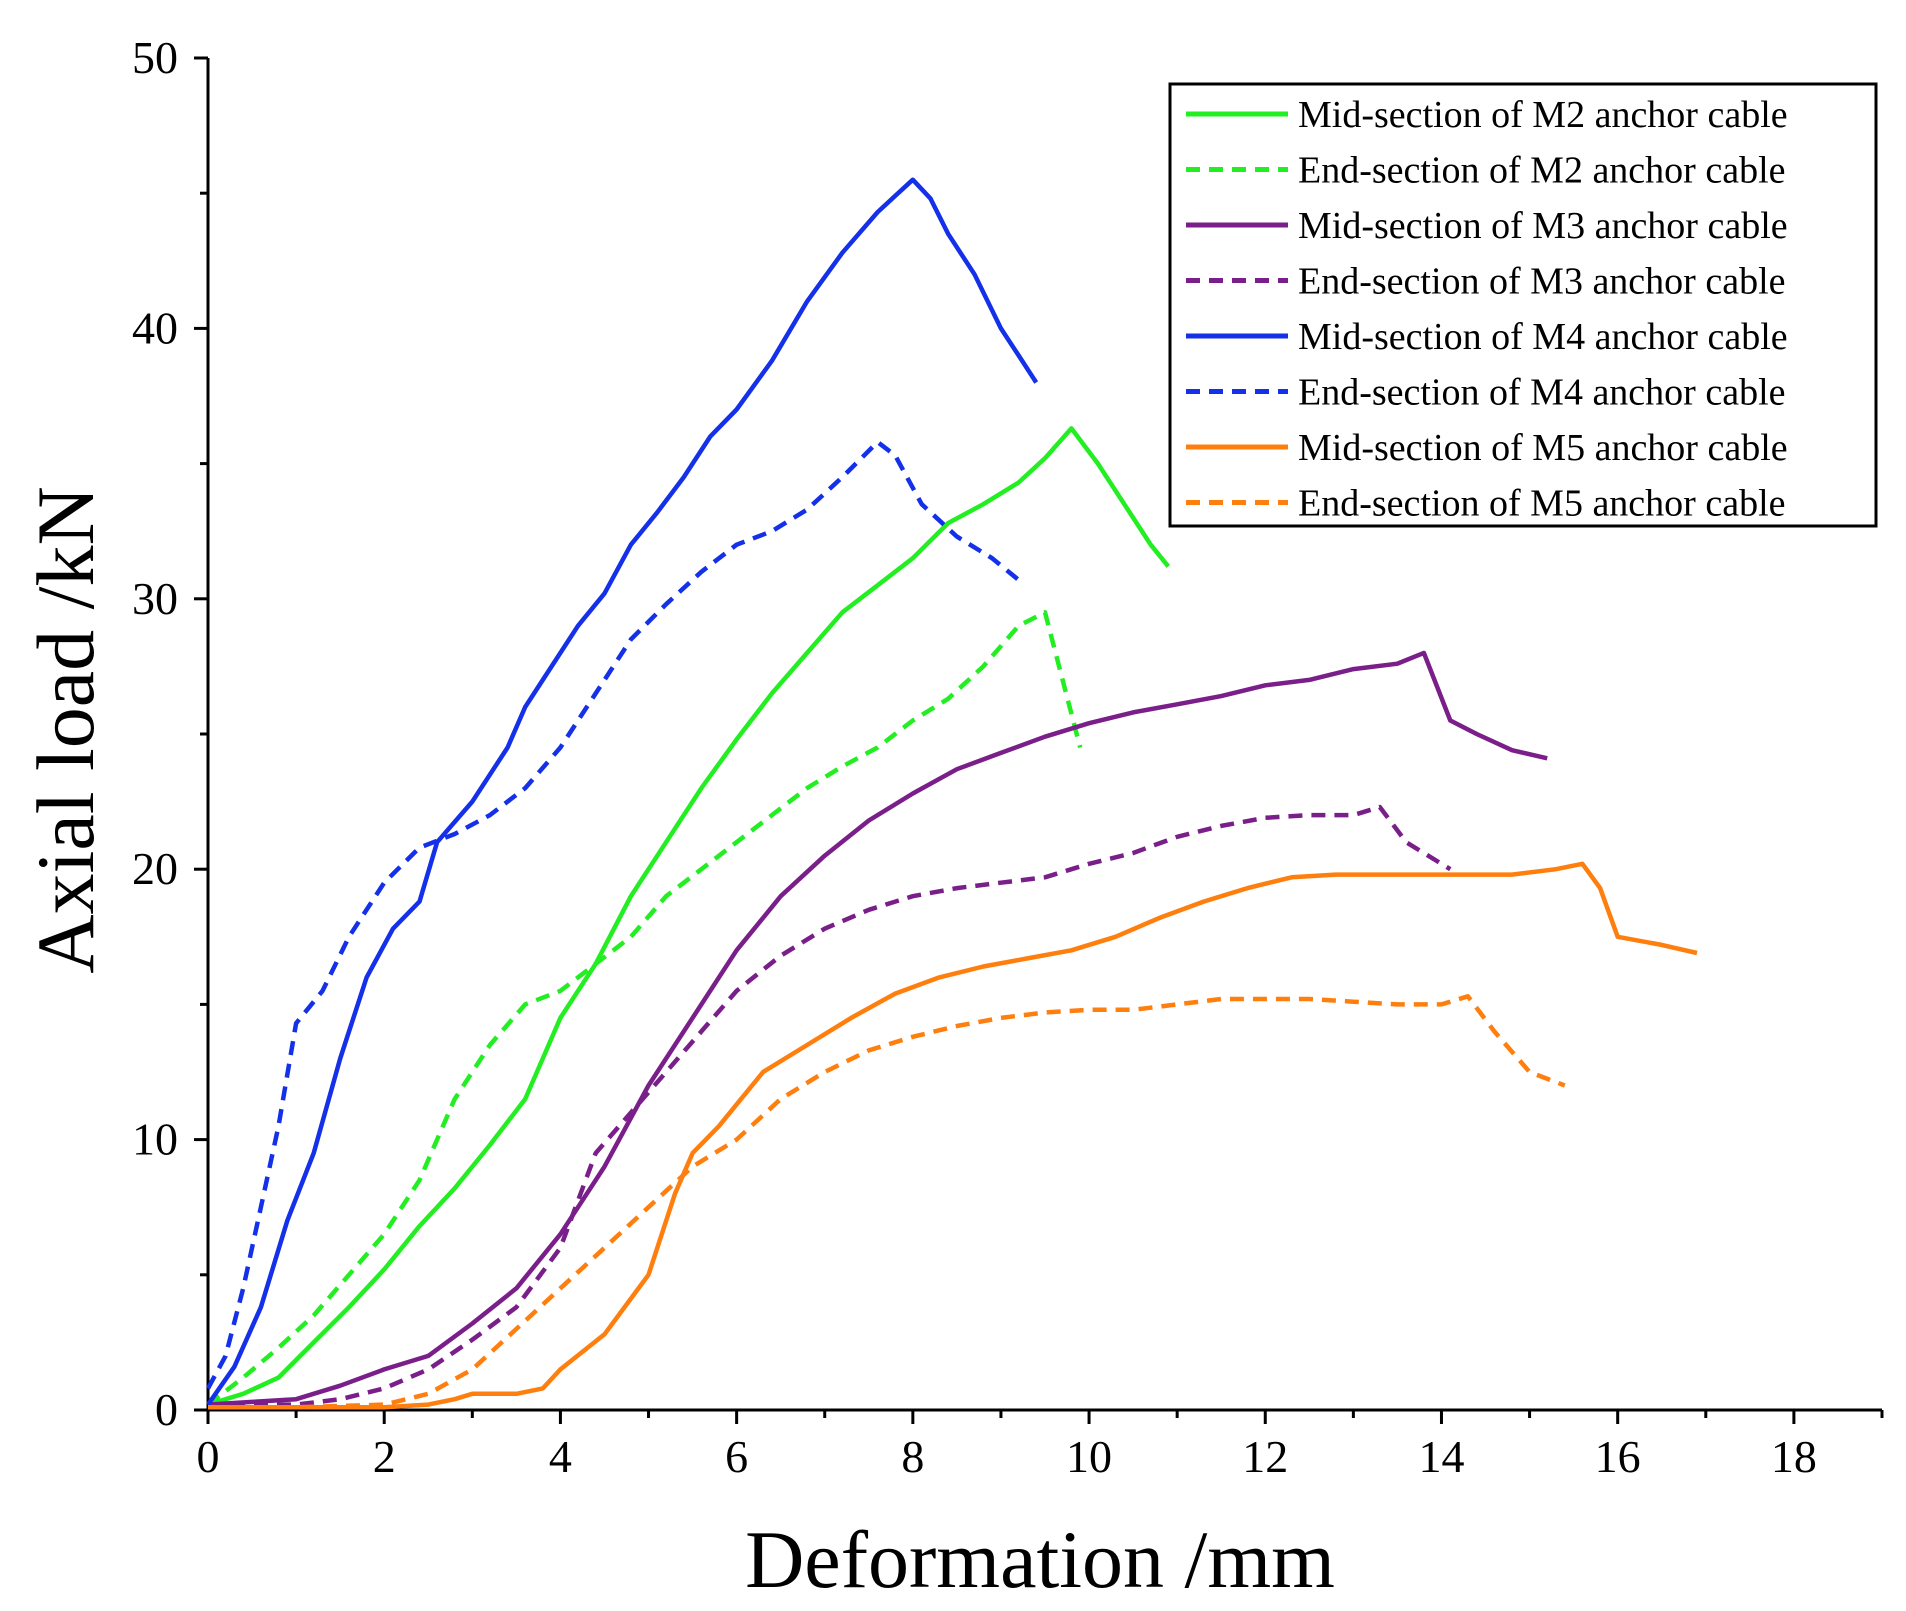 This screenshot has height=1611, width=1906. What do you see at coordinates (1543, 448) in the screenshot?
I see `legend-label: Mid-section of M5 anchor cable` at bounding box center [1543, 448].